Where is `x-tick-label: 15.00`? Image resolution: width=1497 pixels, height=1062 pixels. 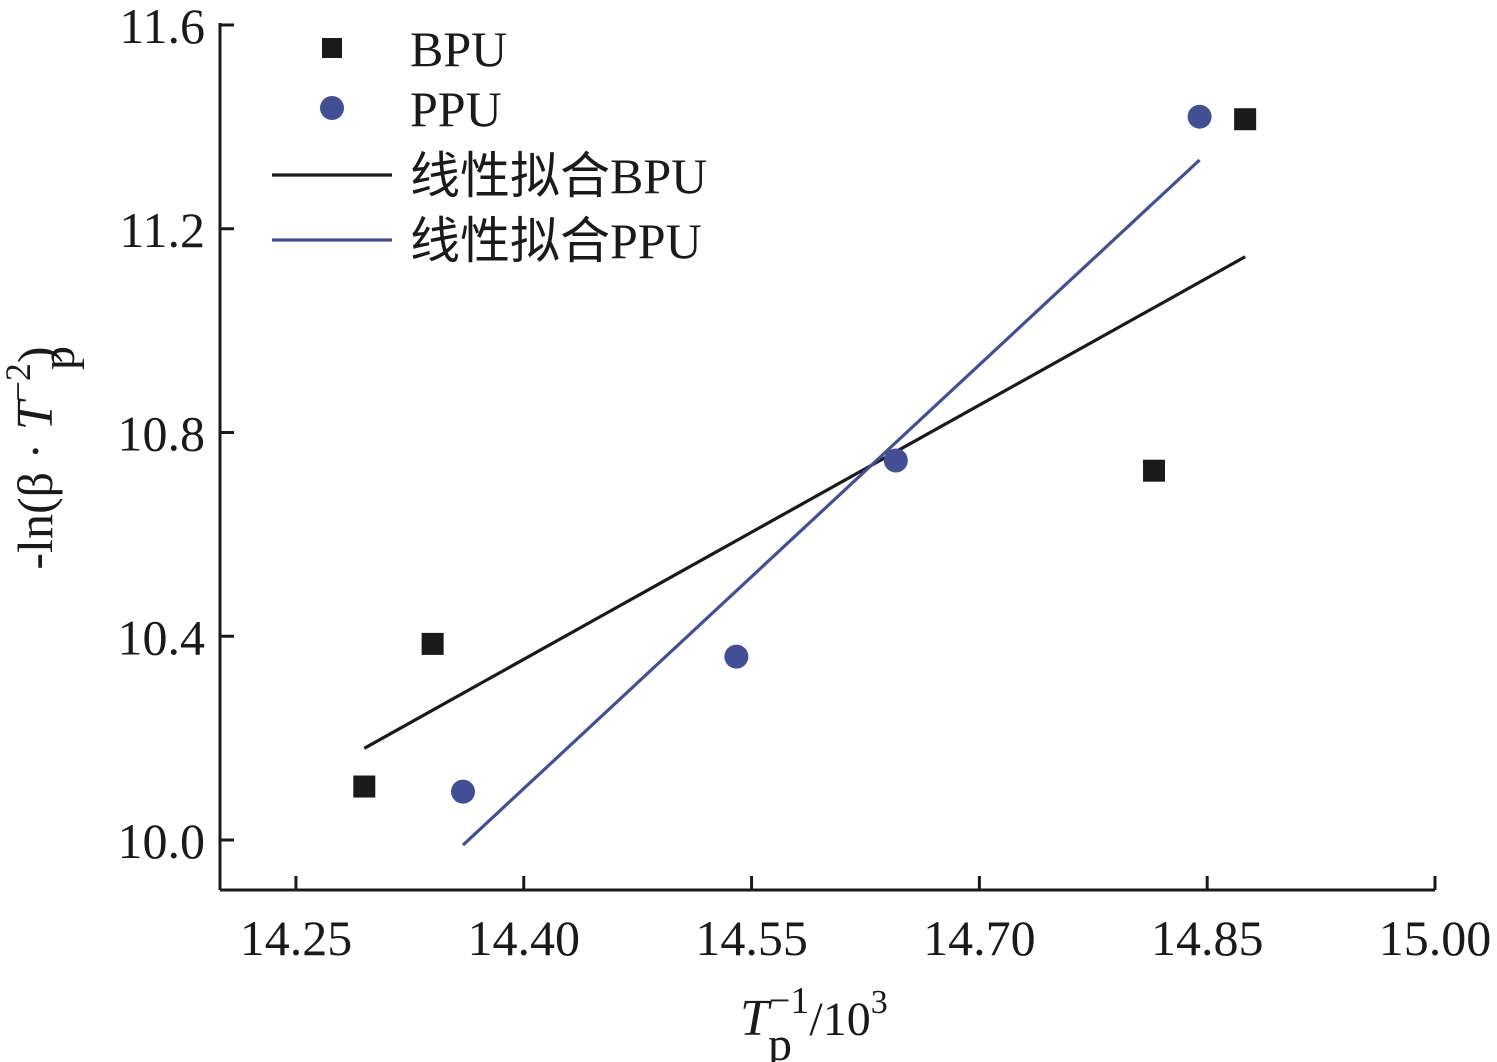 x-tick-label: 15.00 is located at coordinates (1435, 938).